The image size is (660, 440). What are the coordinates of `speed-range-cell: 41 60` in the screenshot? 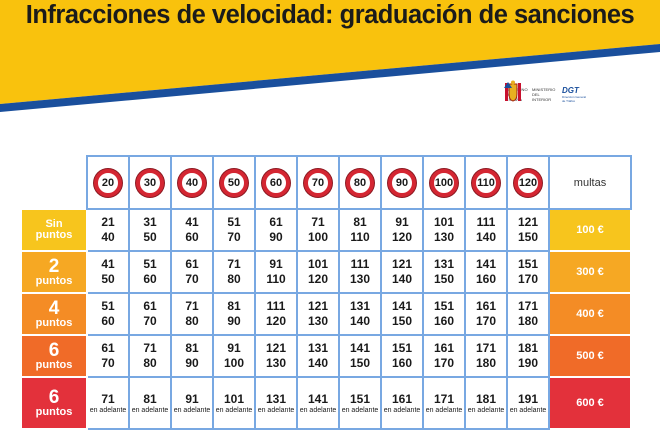 It's located at (192, 230).